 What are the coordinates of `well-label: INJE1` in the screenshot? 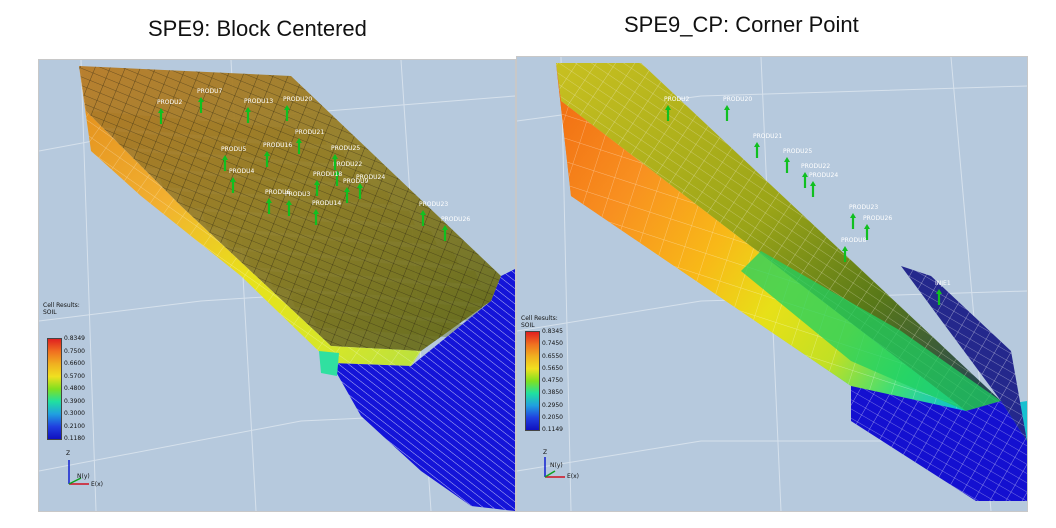 It's located at (943, 283).